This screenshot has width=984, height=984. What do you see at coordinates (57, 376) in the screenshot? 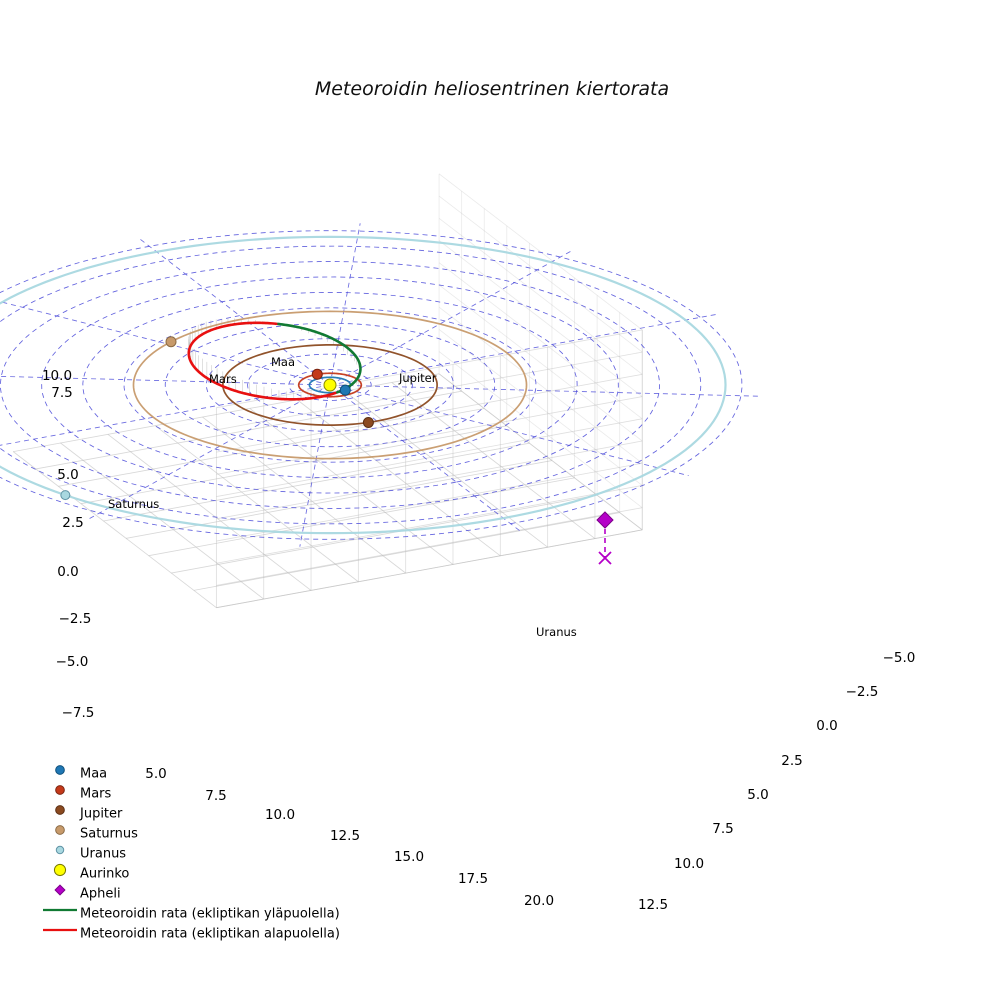
I see `z-tick-0: 10.0` at bounding box center [57, 376].